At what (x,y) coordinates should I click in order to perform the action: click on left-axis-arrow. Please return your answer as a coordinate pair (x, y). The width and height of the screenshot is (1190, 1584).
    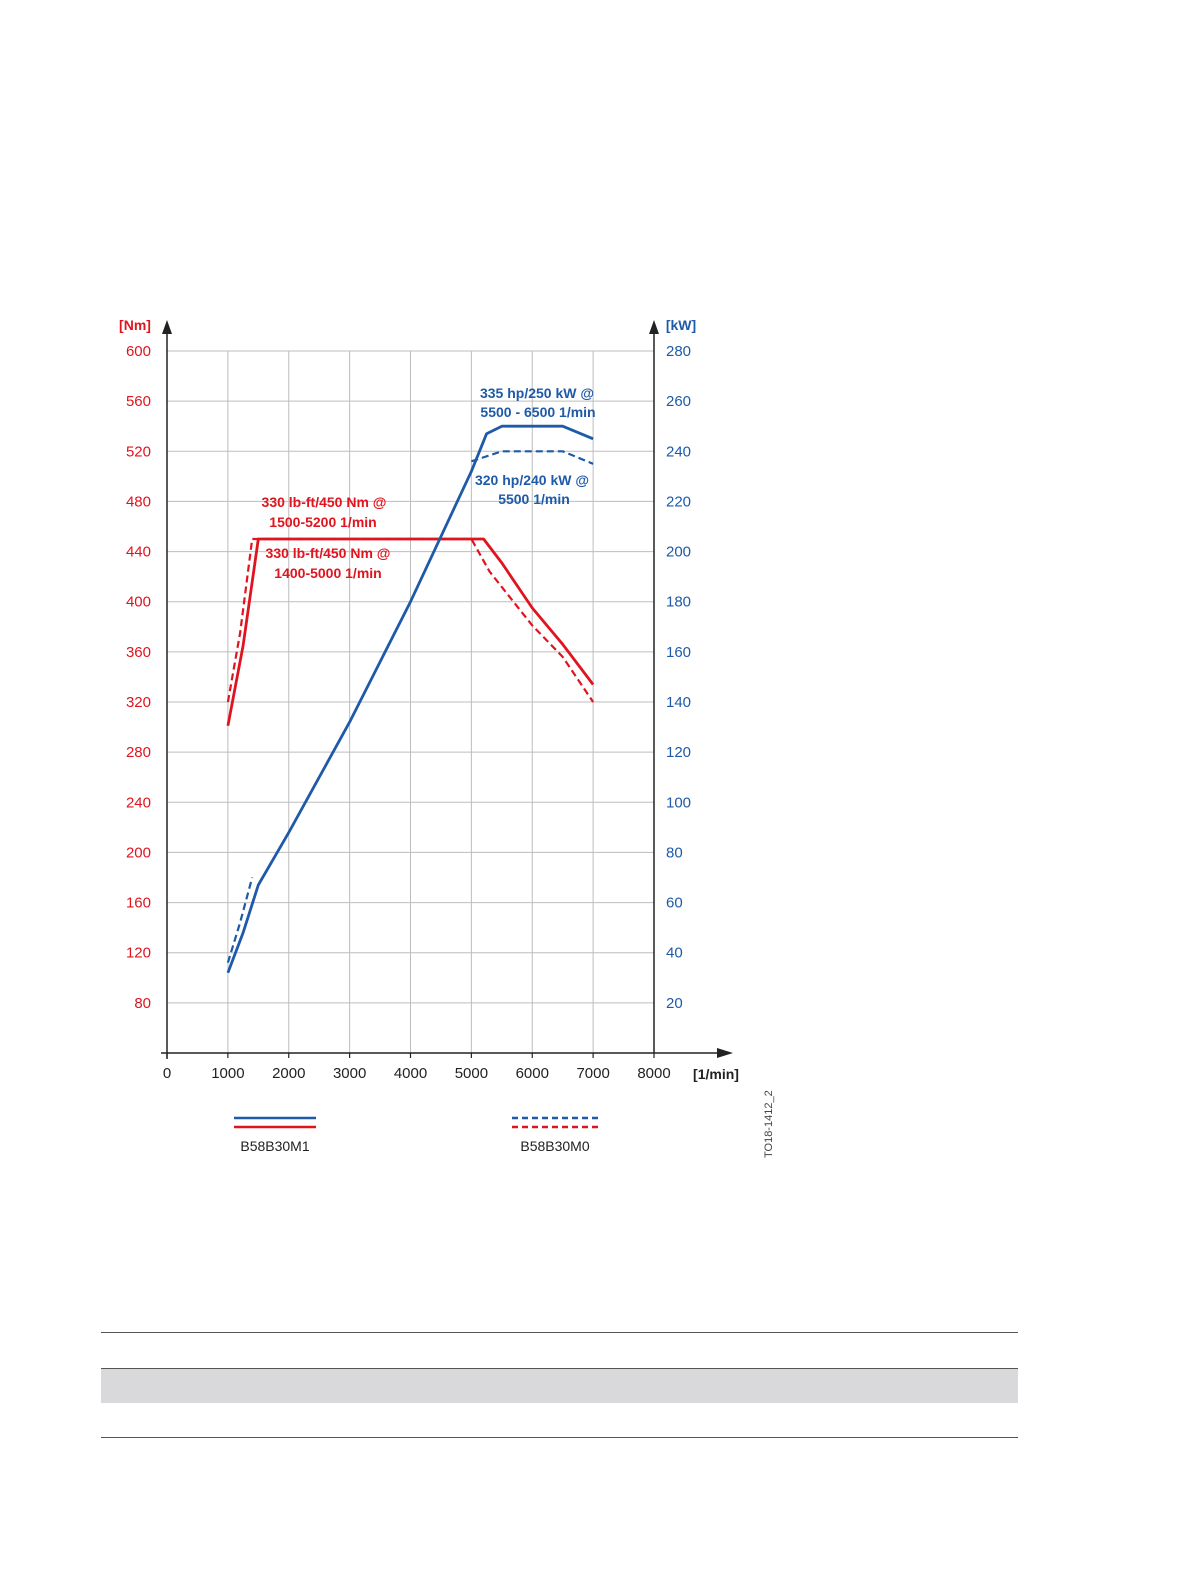
    Looking at the image, I should click on (167, 327).